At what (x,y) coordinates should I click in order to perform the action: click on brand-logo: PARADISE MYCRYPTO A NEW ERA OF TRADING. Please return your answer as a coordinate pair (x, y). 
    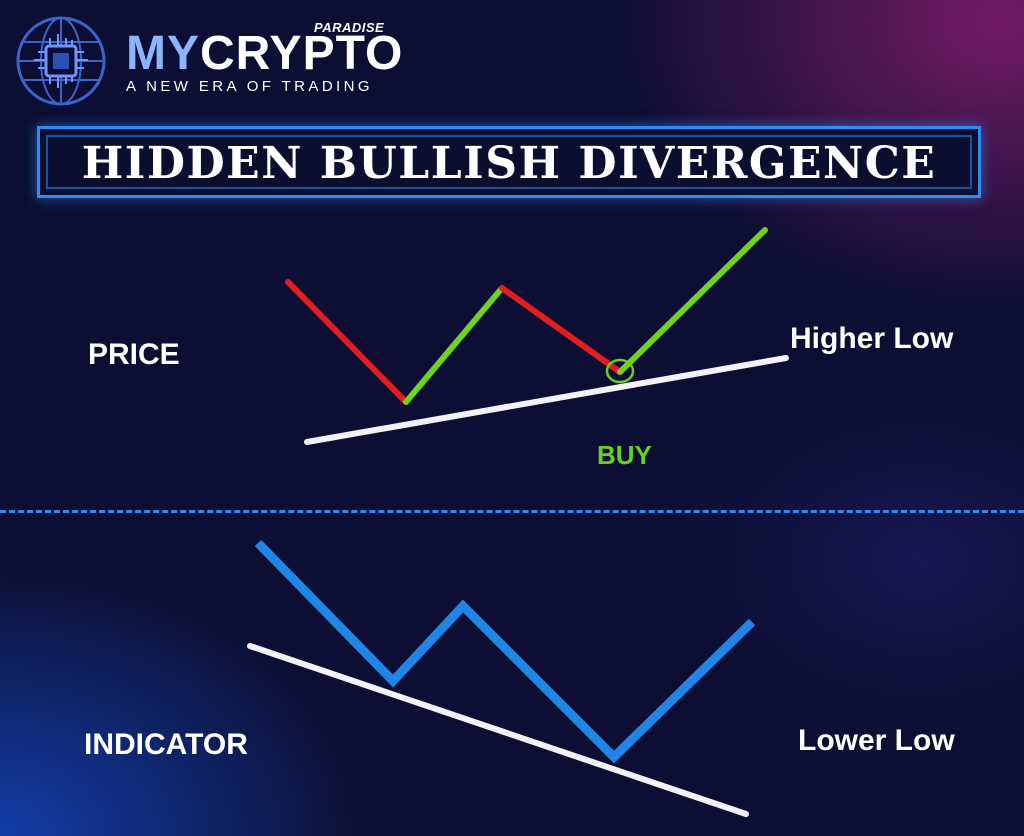
    Looking at the image, I should click on (208, 61).